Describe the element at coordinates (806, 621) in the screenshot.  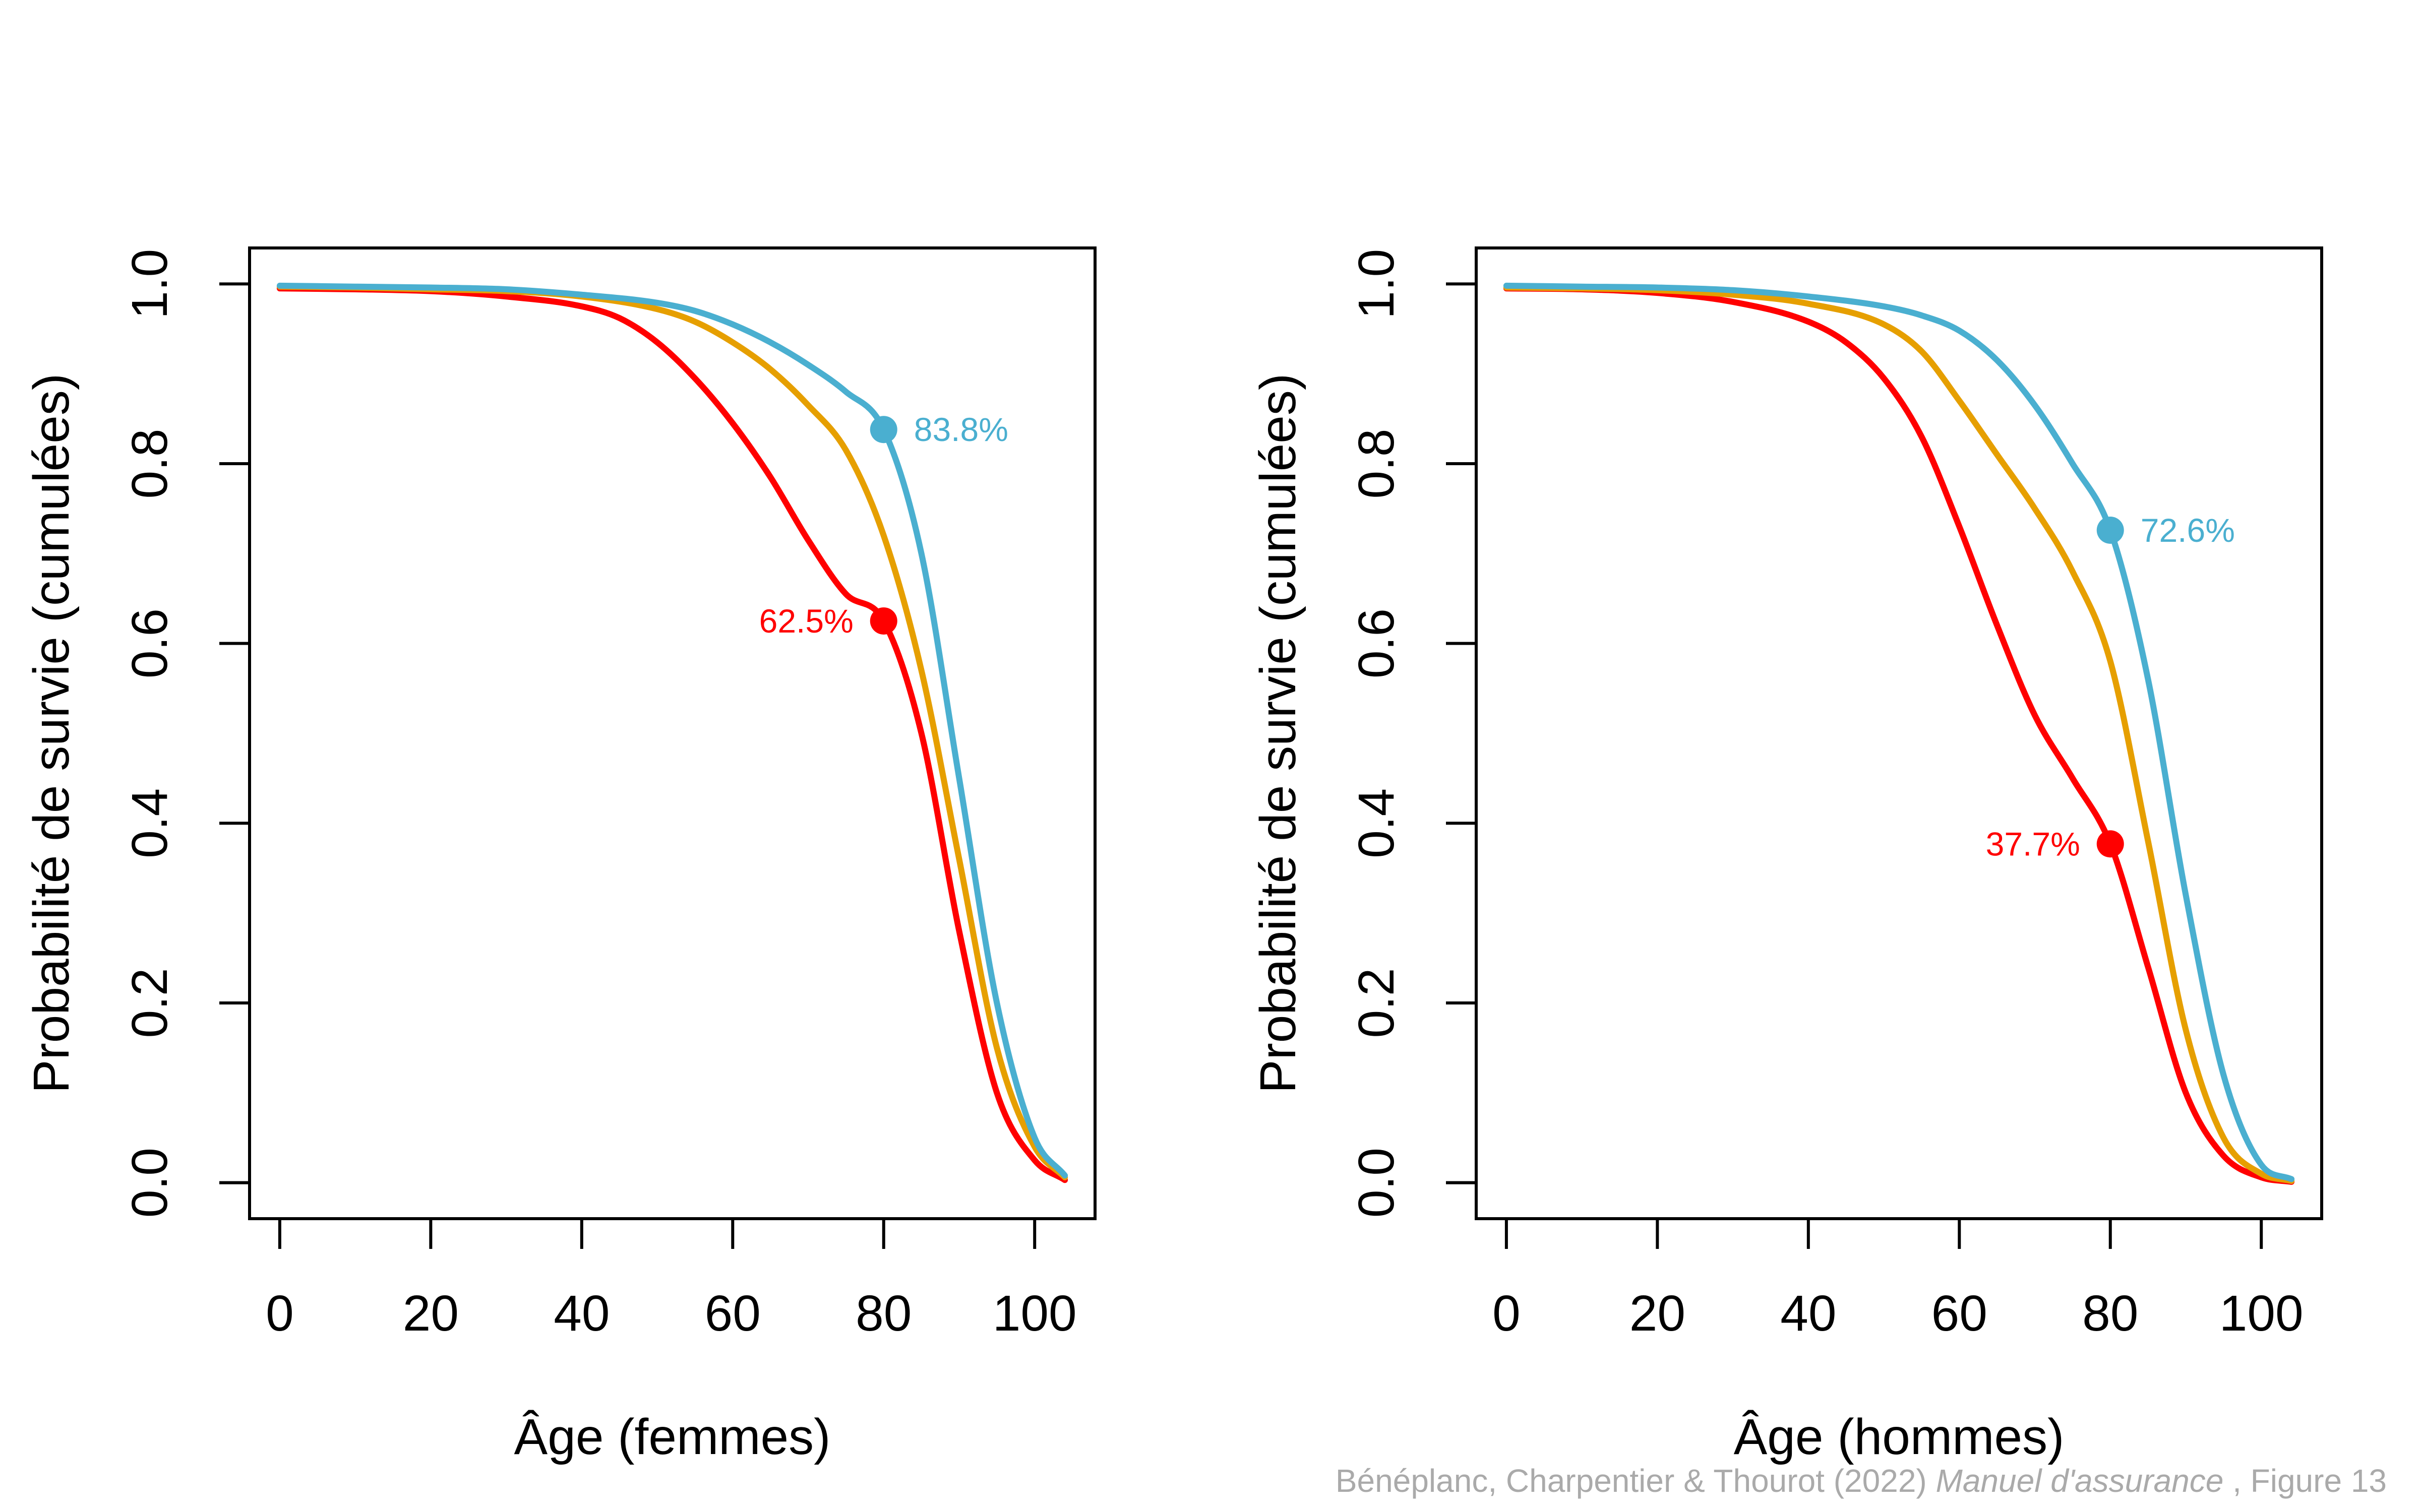
I see `data-label: 62.5%` at that location.